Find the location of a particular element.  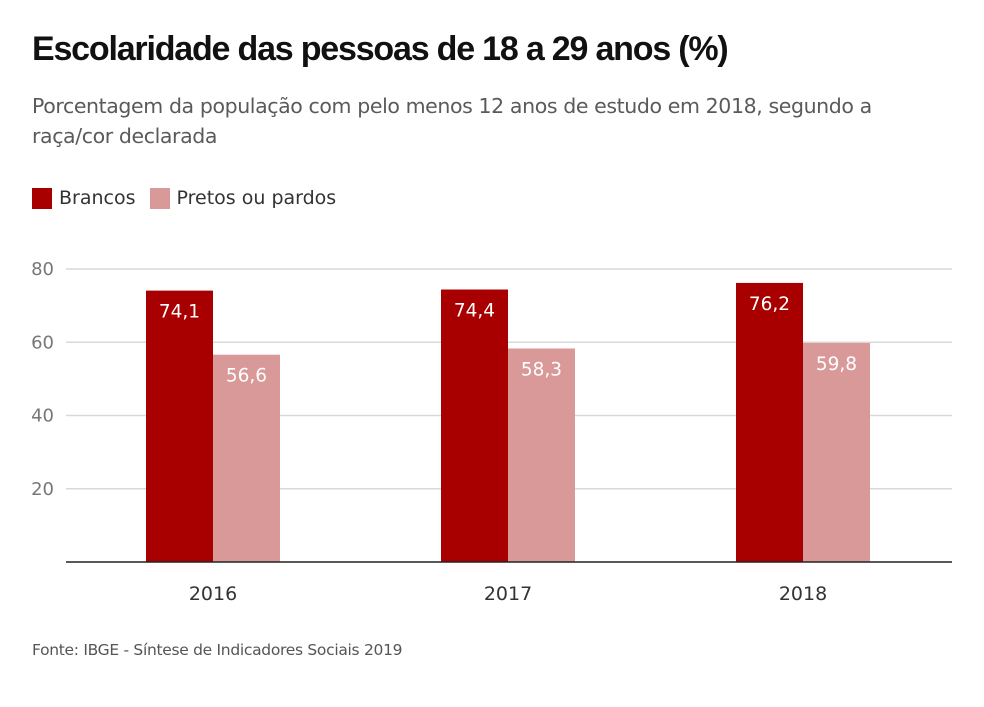

bar-pretos-ou-pardos-2018 is located at coordinates (836, 452).